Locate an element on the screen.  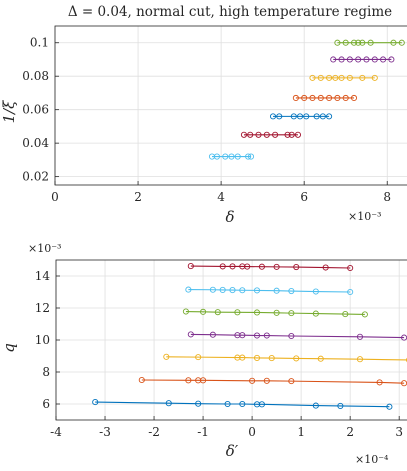
top-y-label: 1/ξ is located at coordinates (9, 112).